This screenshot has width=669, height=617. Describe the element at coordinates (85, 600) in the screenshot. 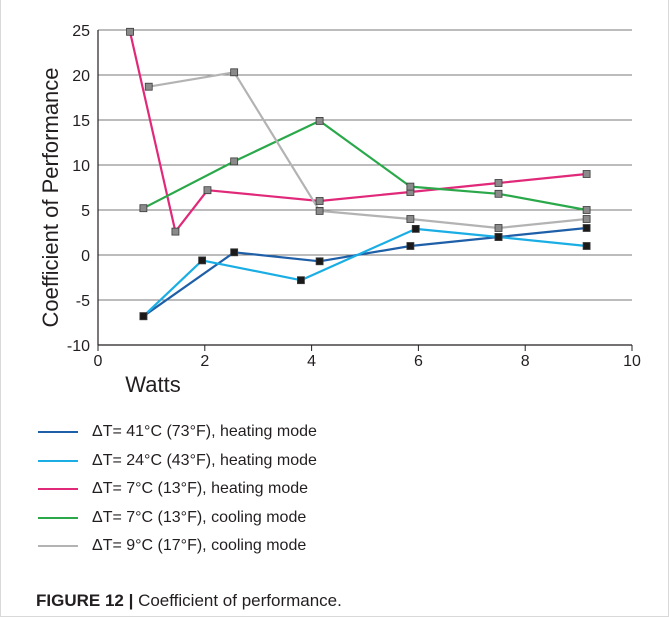

I see `figure-caption-tag: FIGURE 12 |` at that location.